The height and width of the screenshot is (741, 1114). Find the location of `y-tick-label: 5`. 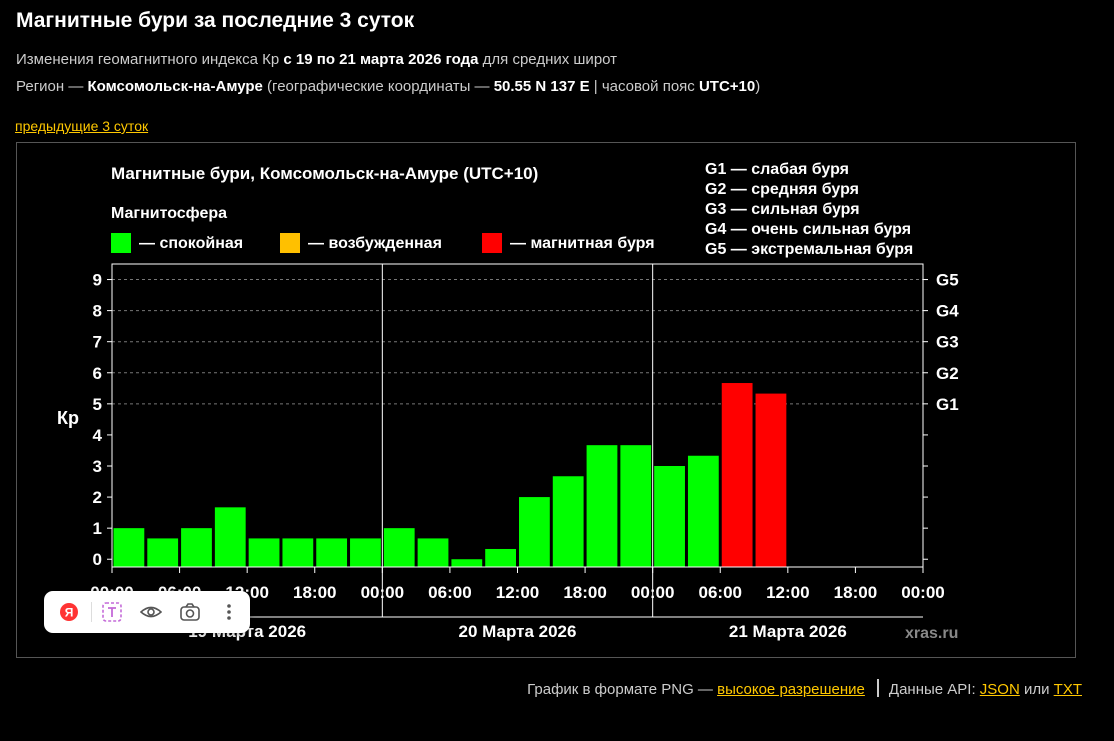

y-tick-label: 5 is located at coordinates (97, 404).